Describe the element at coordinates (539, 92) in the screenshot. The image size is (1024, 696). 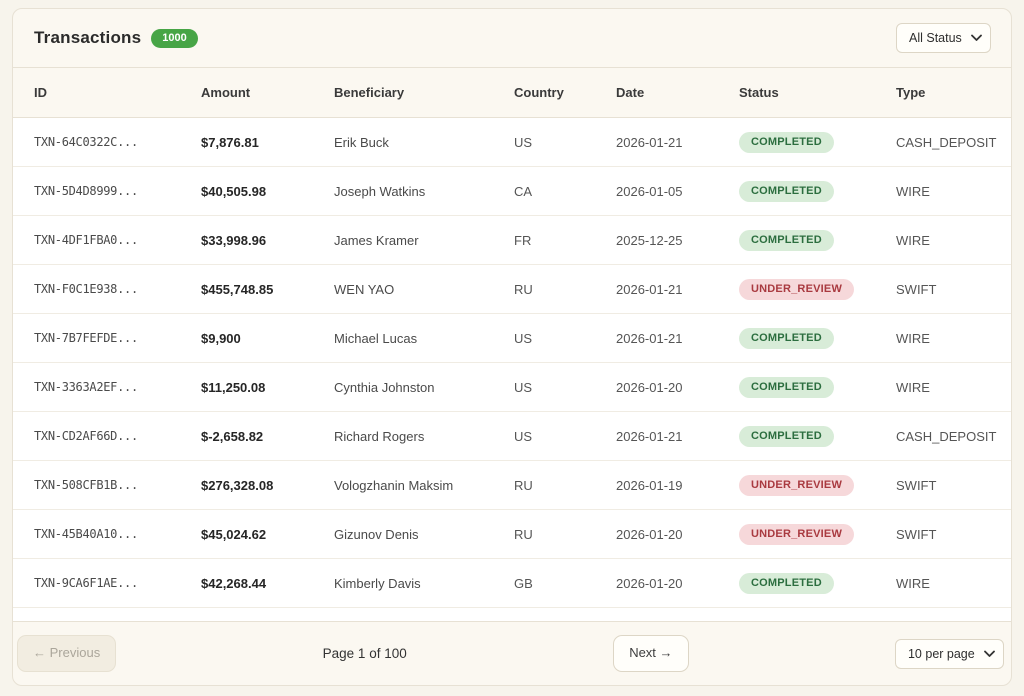
I see `column-header-country: Country` at that location.